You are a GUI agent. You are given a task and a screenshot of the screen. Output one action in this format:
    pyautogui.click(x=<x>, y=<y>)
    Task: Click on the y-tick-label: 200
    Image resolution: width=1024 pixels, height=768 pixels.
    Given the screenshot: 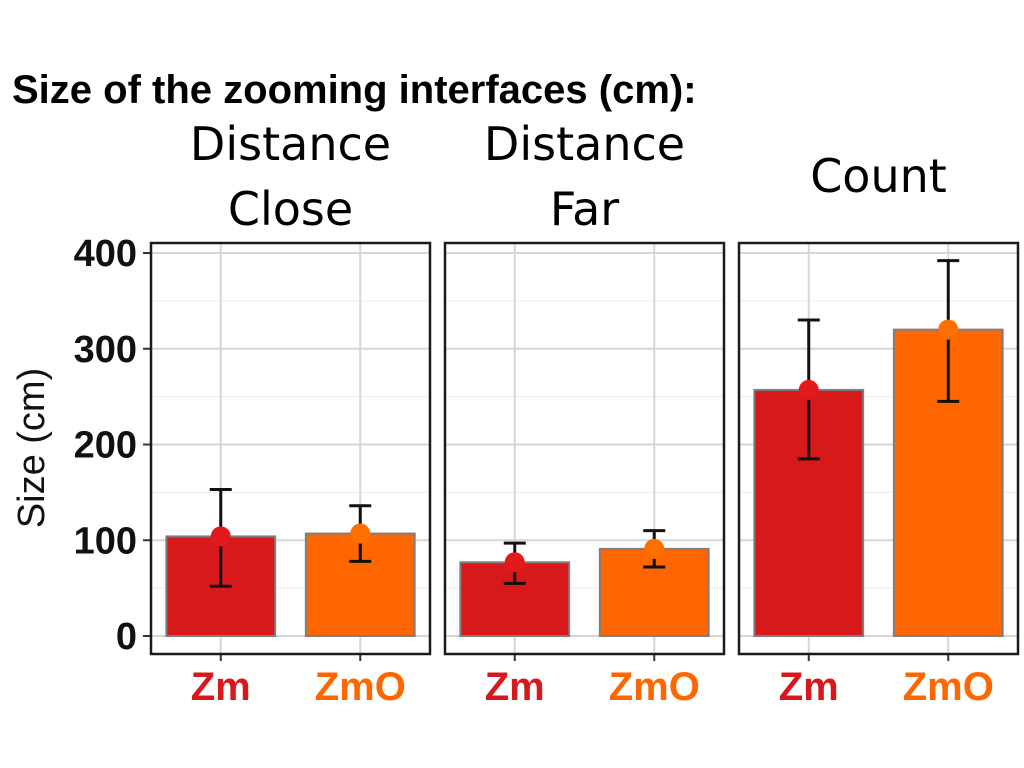 What is the action you would take?
    pyautogui.click(x=105, y=446)
    